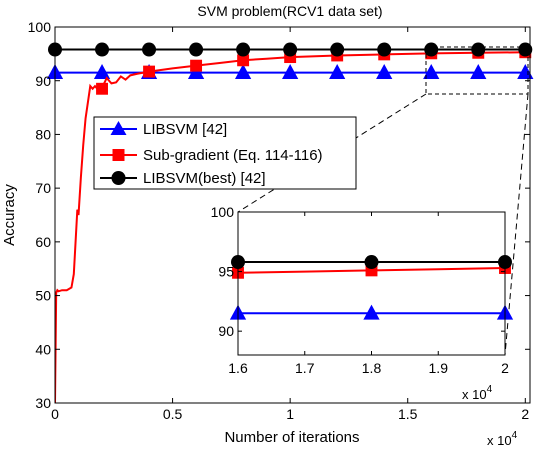 The height and width of the screenshot is (450, 534). Describe the element at coordinates (474, 394) in the screenshot. I see `inset-x-multiplier-base: x 10` at that location.